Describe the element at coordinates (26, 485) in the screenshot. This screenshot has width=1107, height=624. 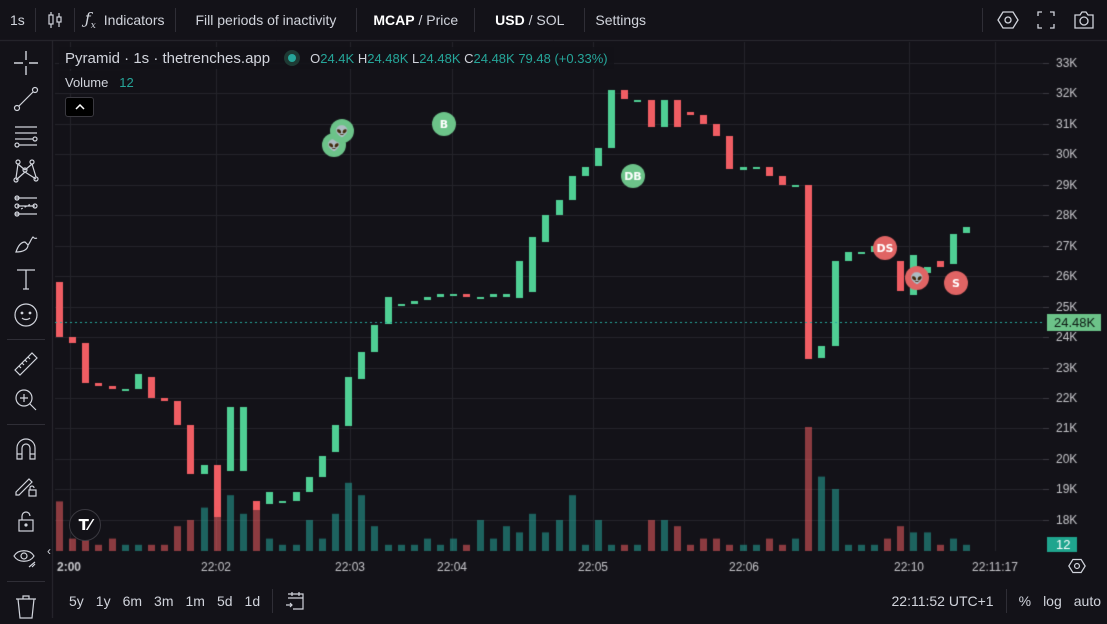
I see `lock-drawings-tool` at that location.